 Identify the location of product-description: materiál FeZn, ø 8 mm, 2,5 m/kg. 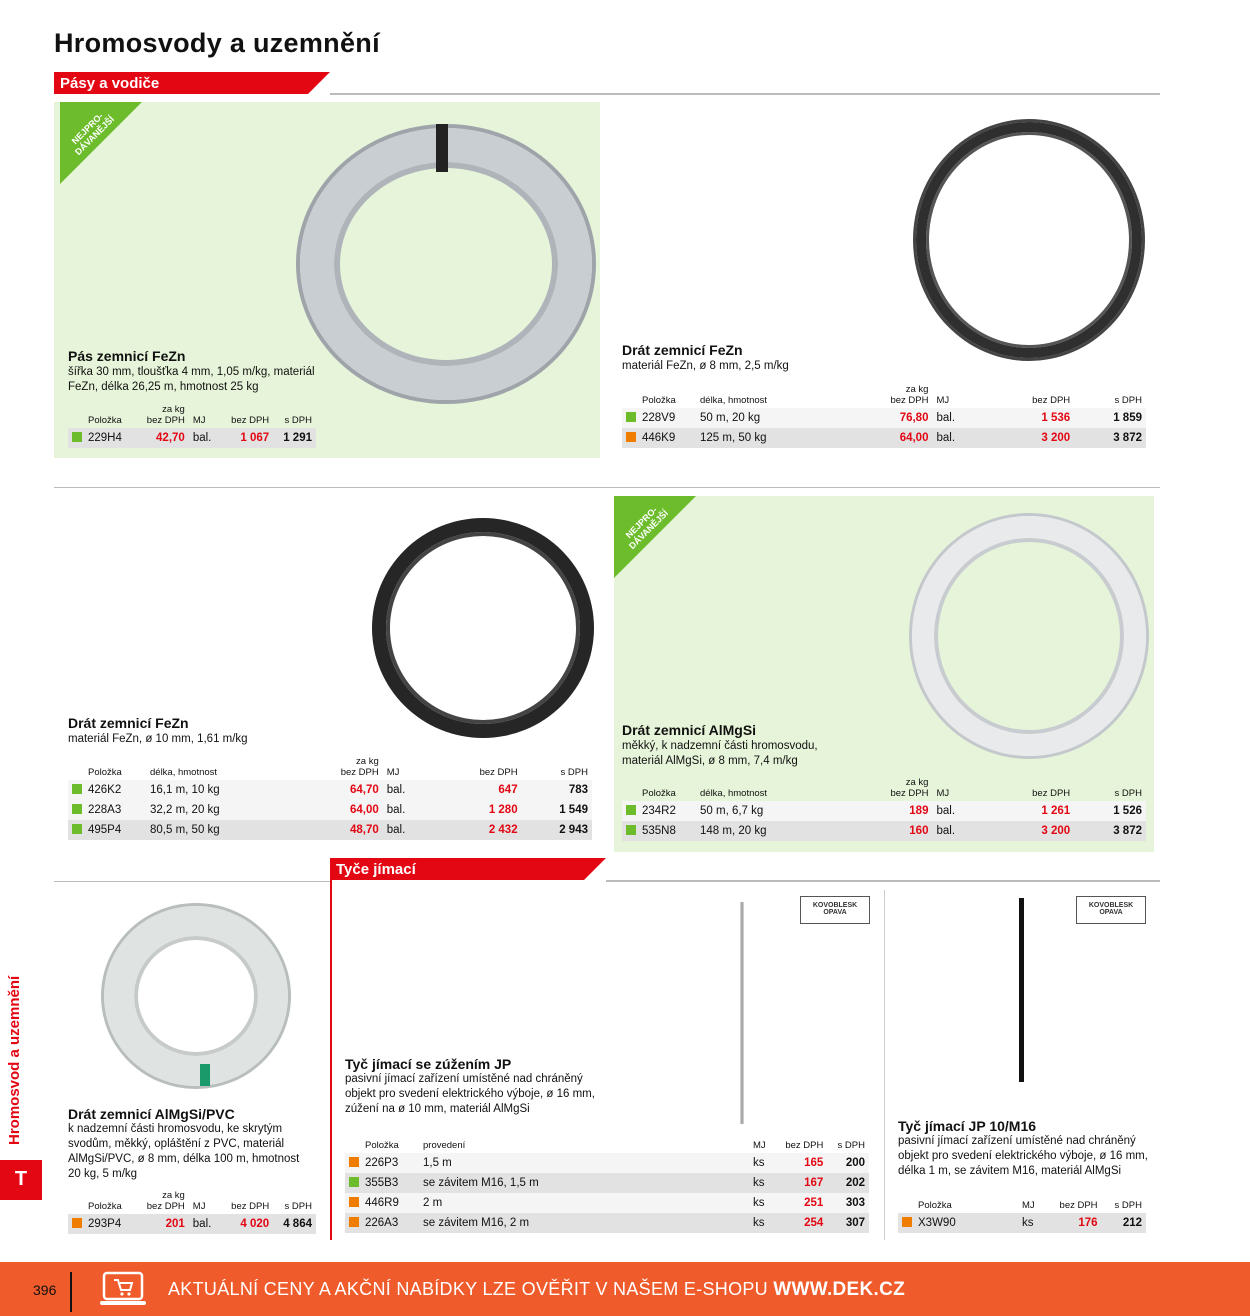
(705, 366).